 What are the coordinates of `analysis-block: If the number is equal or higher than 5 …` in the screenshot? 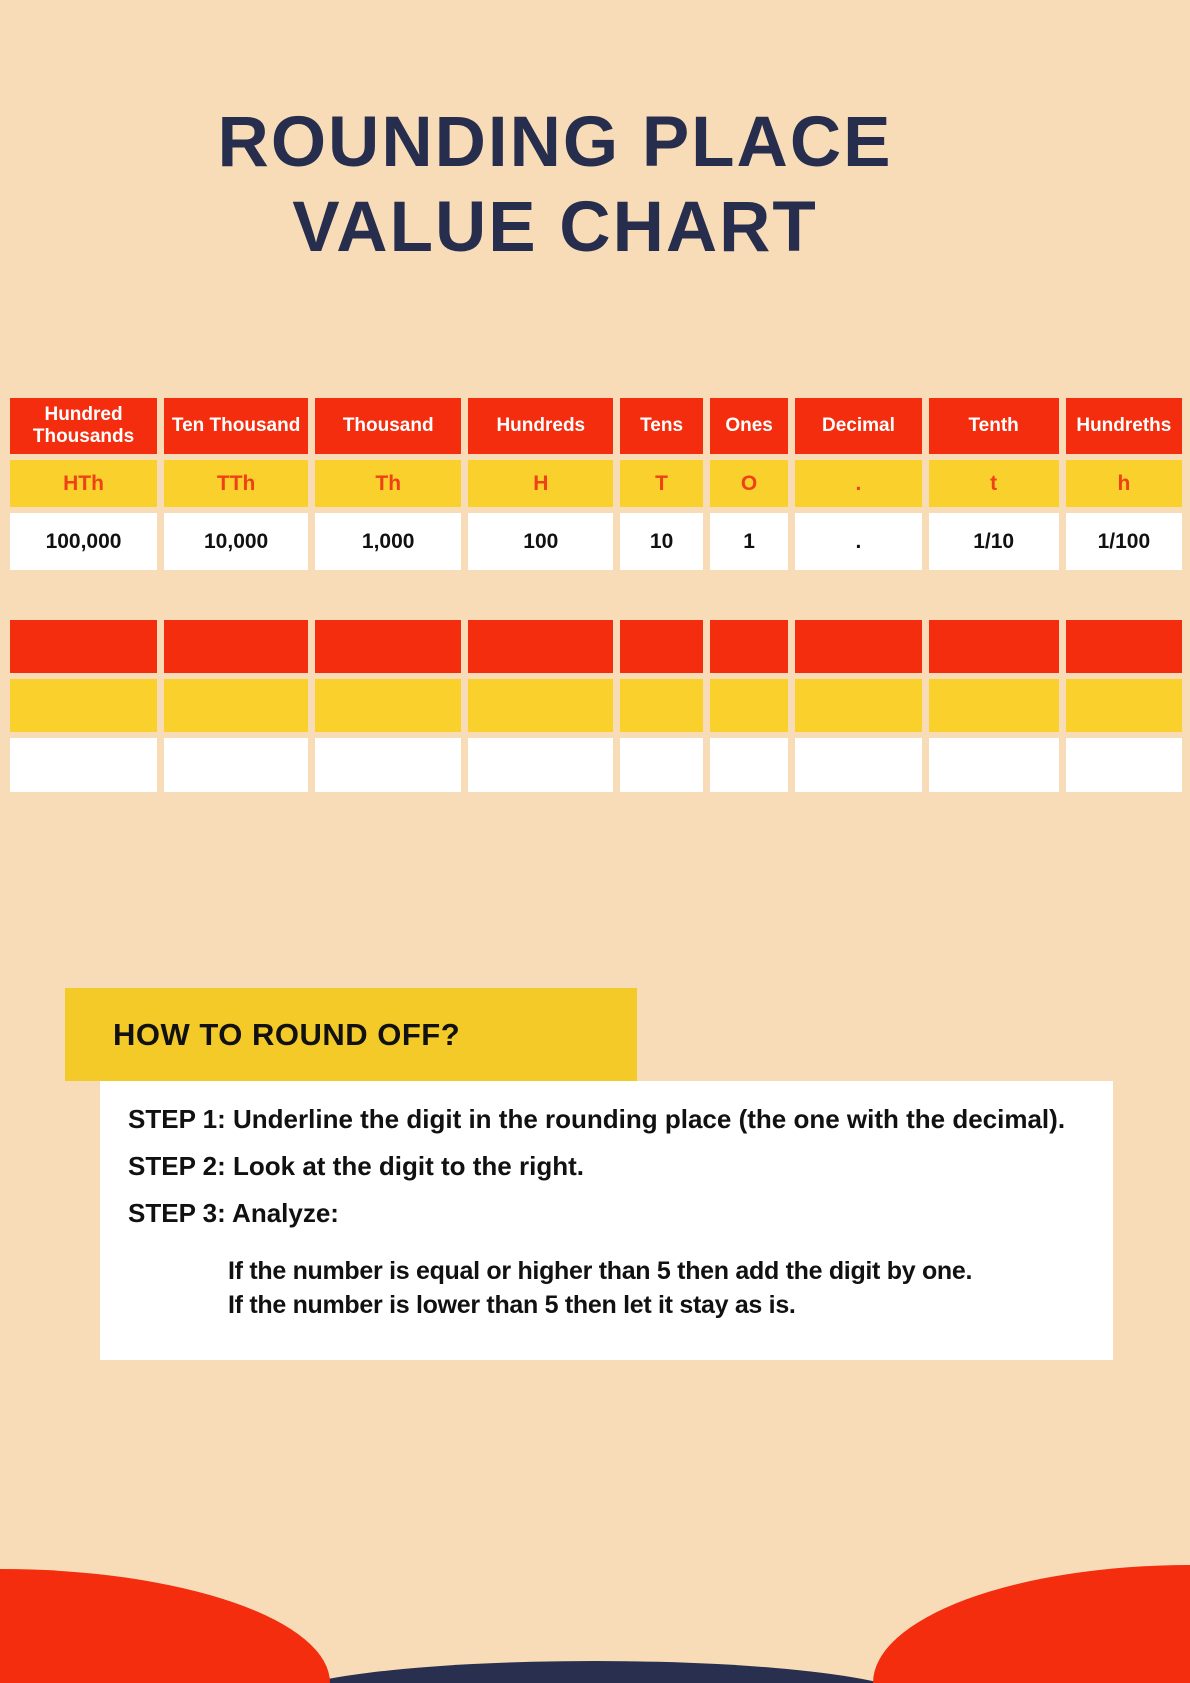 It's located at (606, 1288).